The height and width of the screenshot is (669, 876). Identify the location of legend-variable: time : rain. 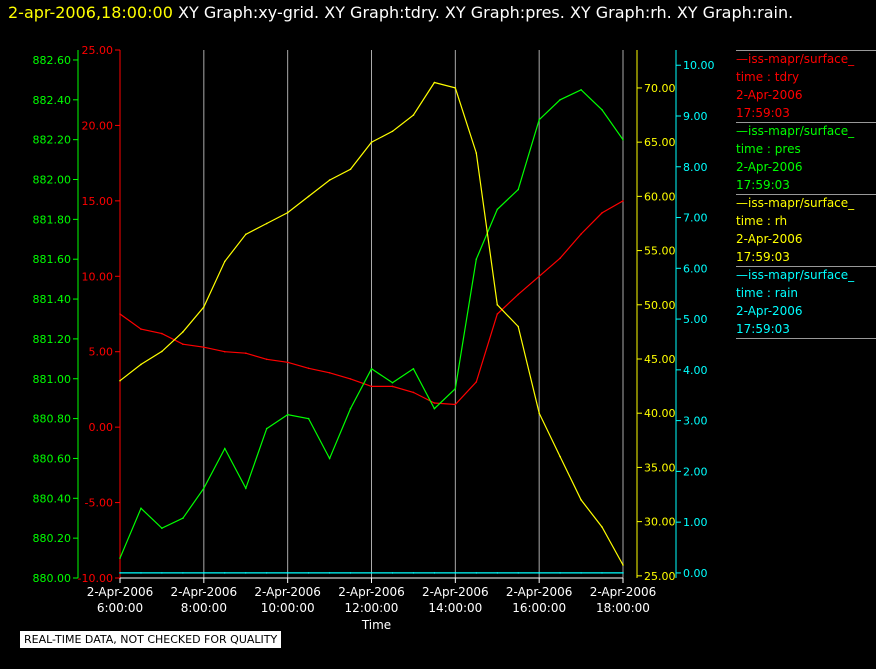
(767, 293).